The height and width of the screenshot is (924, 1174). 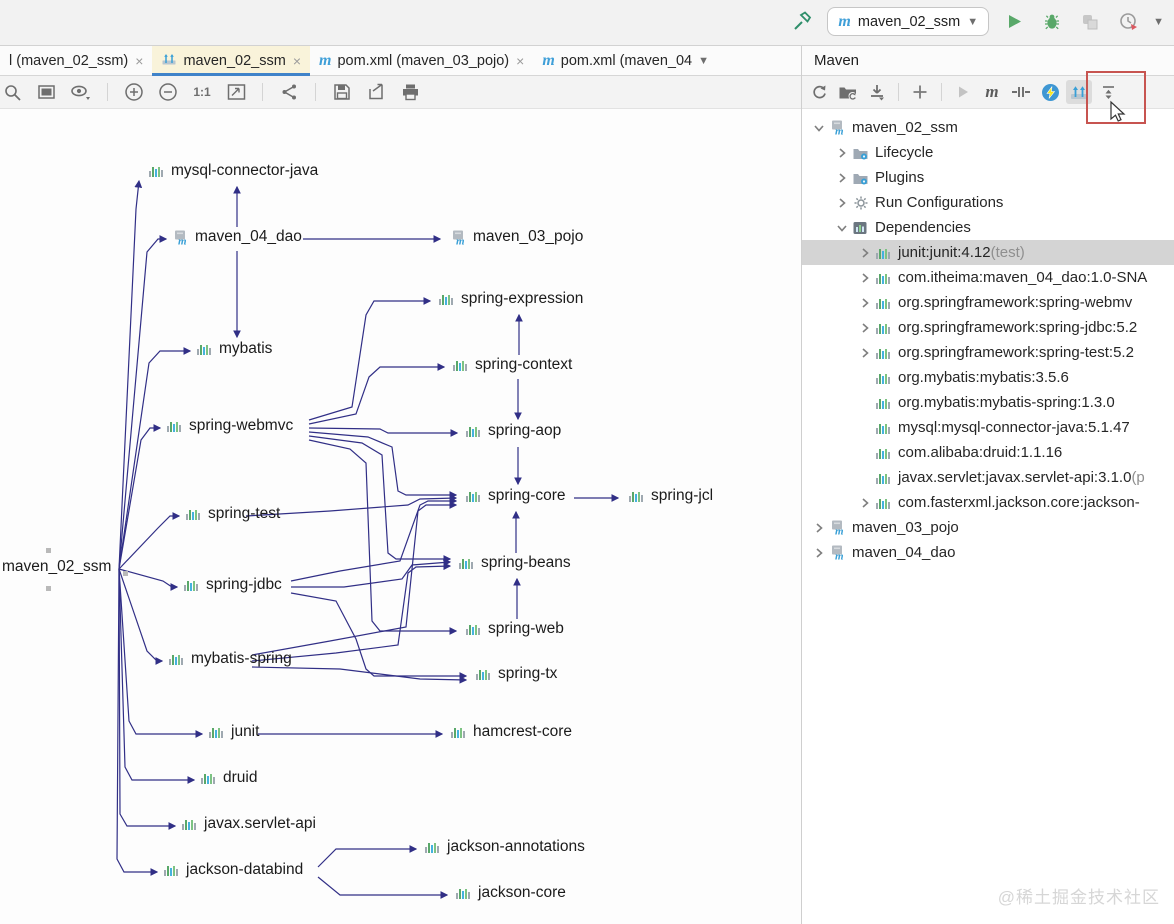 What do you see at coordinates (56, 567) in the screenshot?
I see `diagram-node-root-maven_02_ssm: maven_02_ssm` at bounding box center [56, 567].